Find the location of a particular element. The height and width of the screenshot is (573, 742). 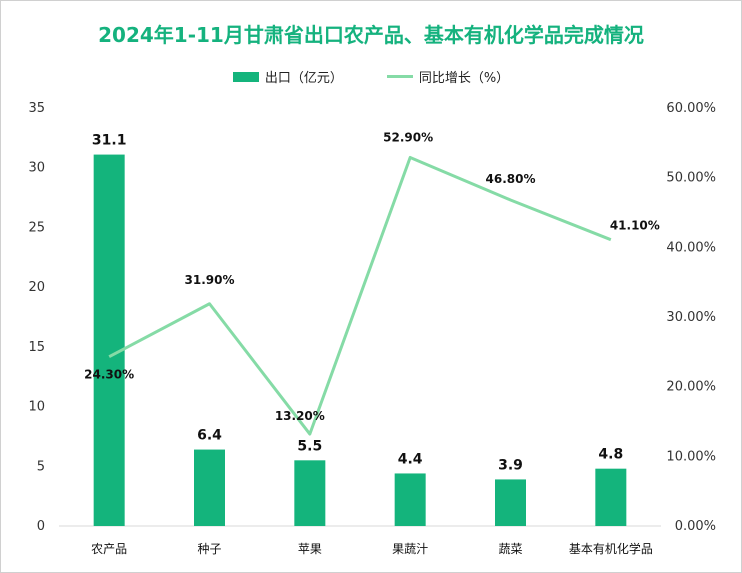

legend-item-bar: 出口（亿元） is located at coordinates (287, 76).